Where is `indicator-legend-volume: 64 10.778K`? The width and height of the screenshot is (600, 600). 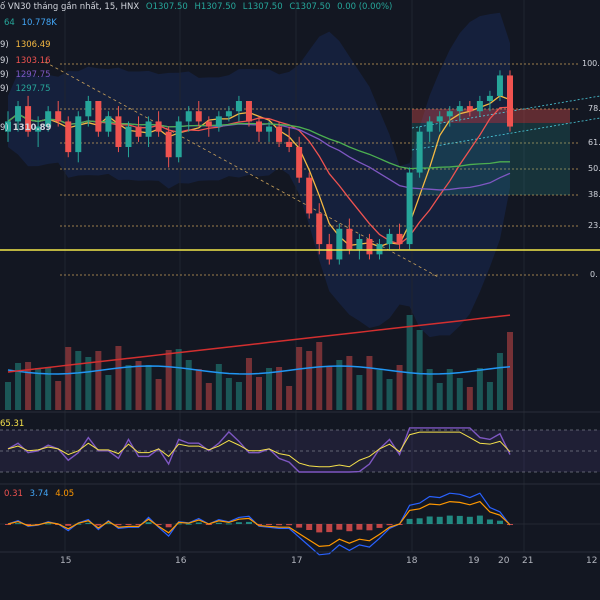
indicator-legend-volume: 64 10.778K is located at coordinates (30, 23).